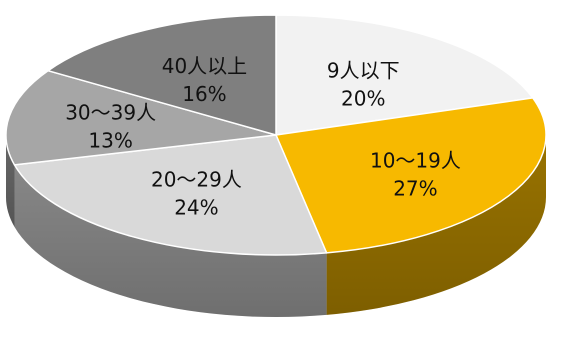 The height and width of the screenshot is (343, 570). Describe the element at coordinates (415, 189) in the screenshot. I see `slice-value-1: 27%` at that location.